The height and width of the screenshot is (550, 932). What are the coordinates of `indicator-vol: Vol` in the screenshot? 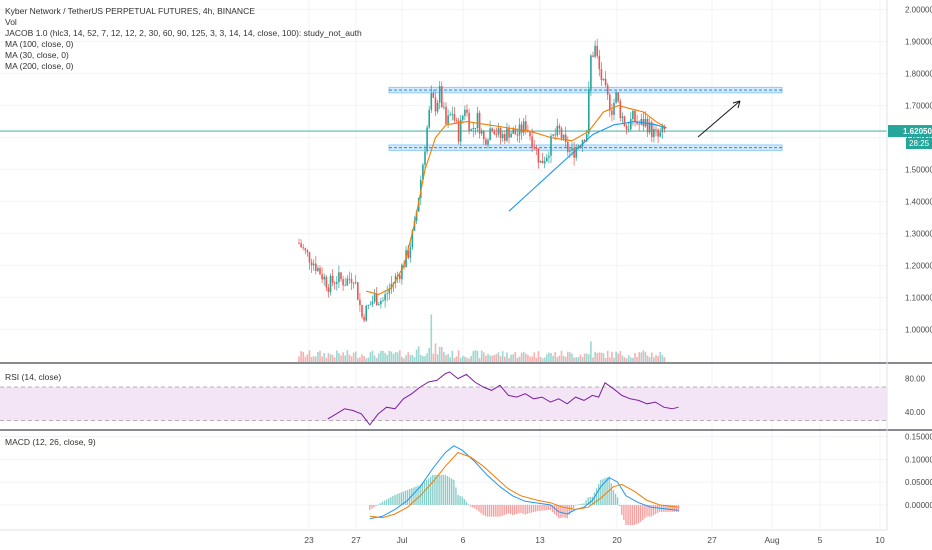 It's located at (11, 22).